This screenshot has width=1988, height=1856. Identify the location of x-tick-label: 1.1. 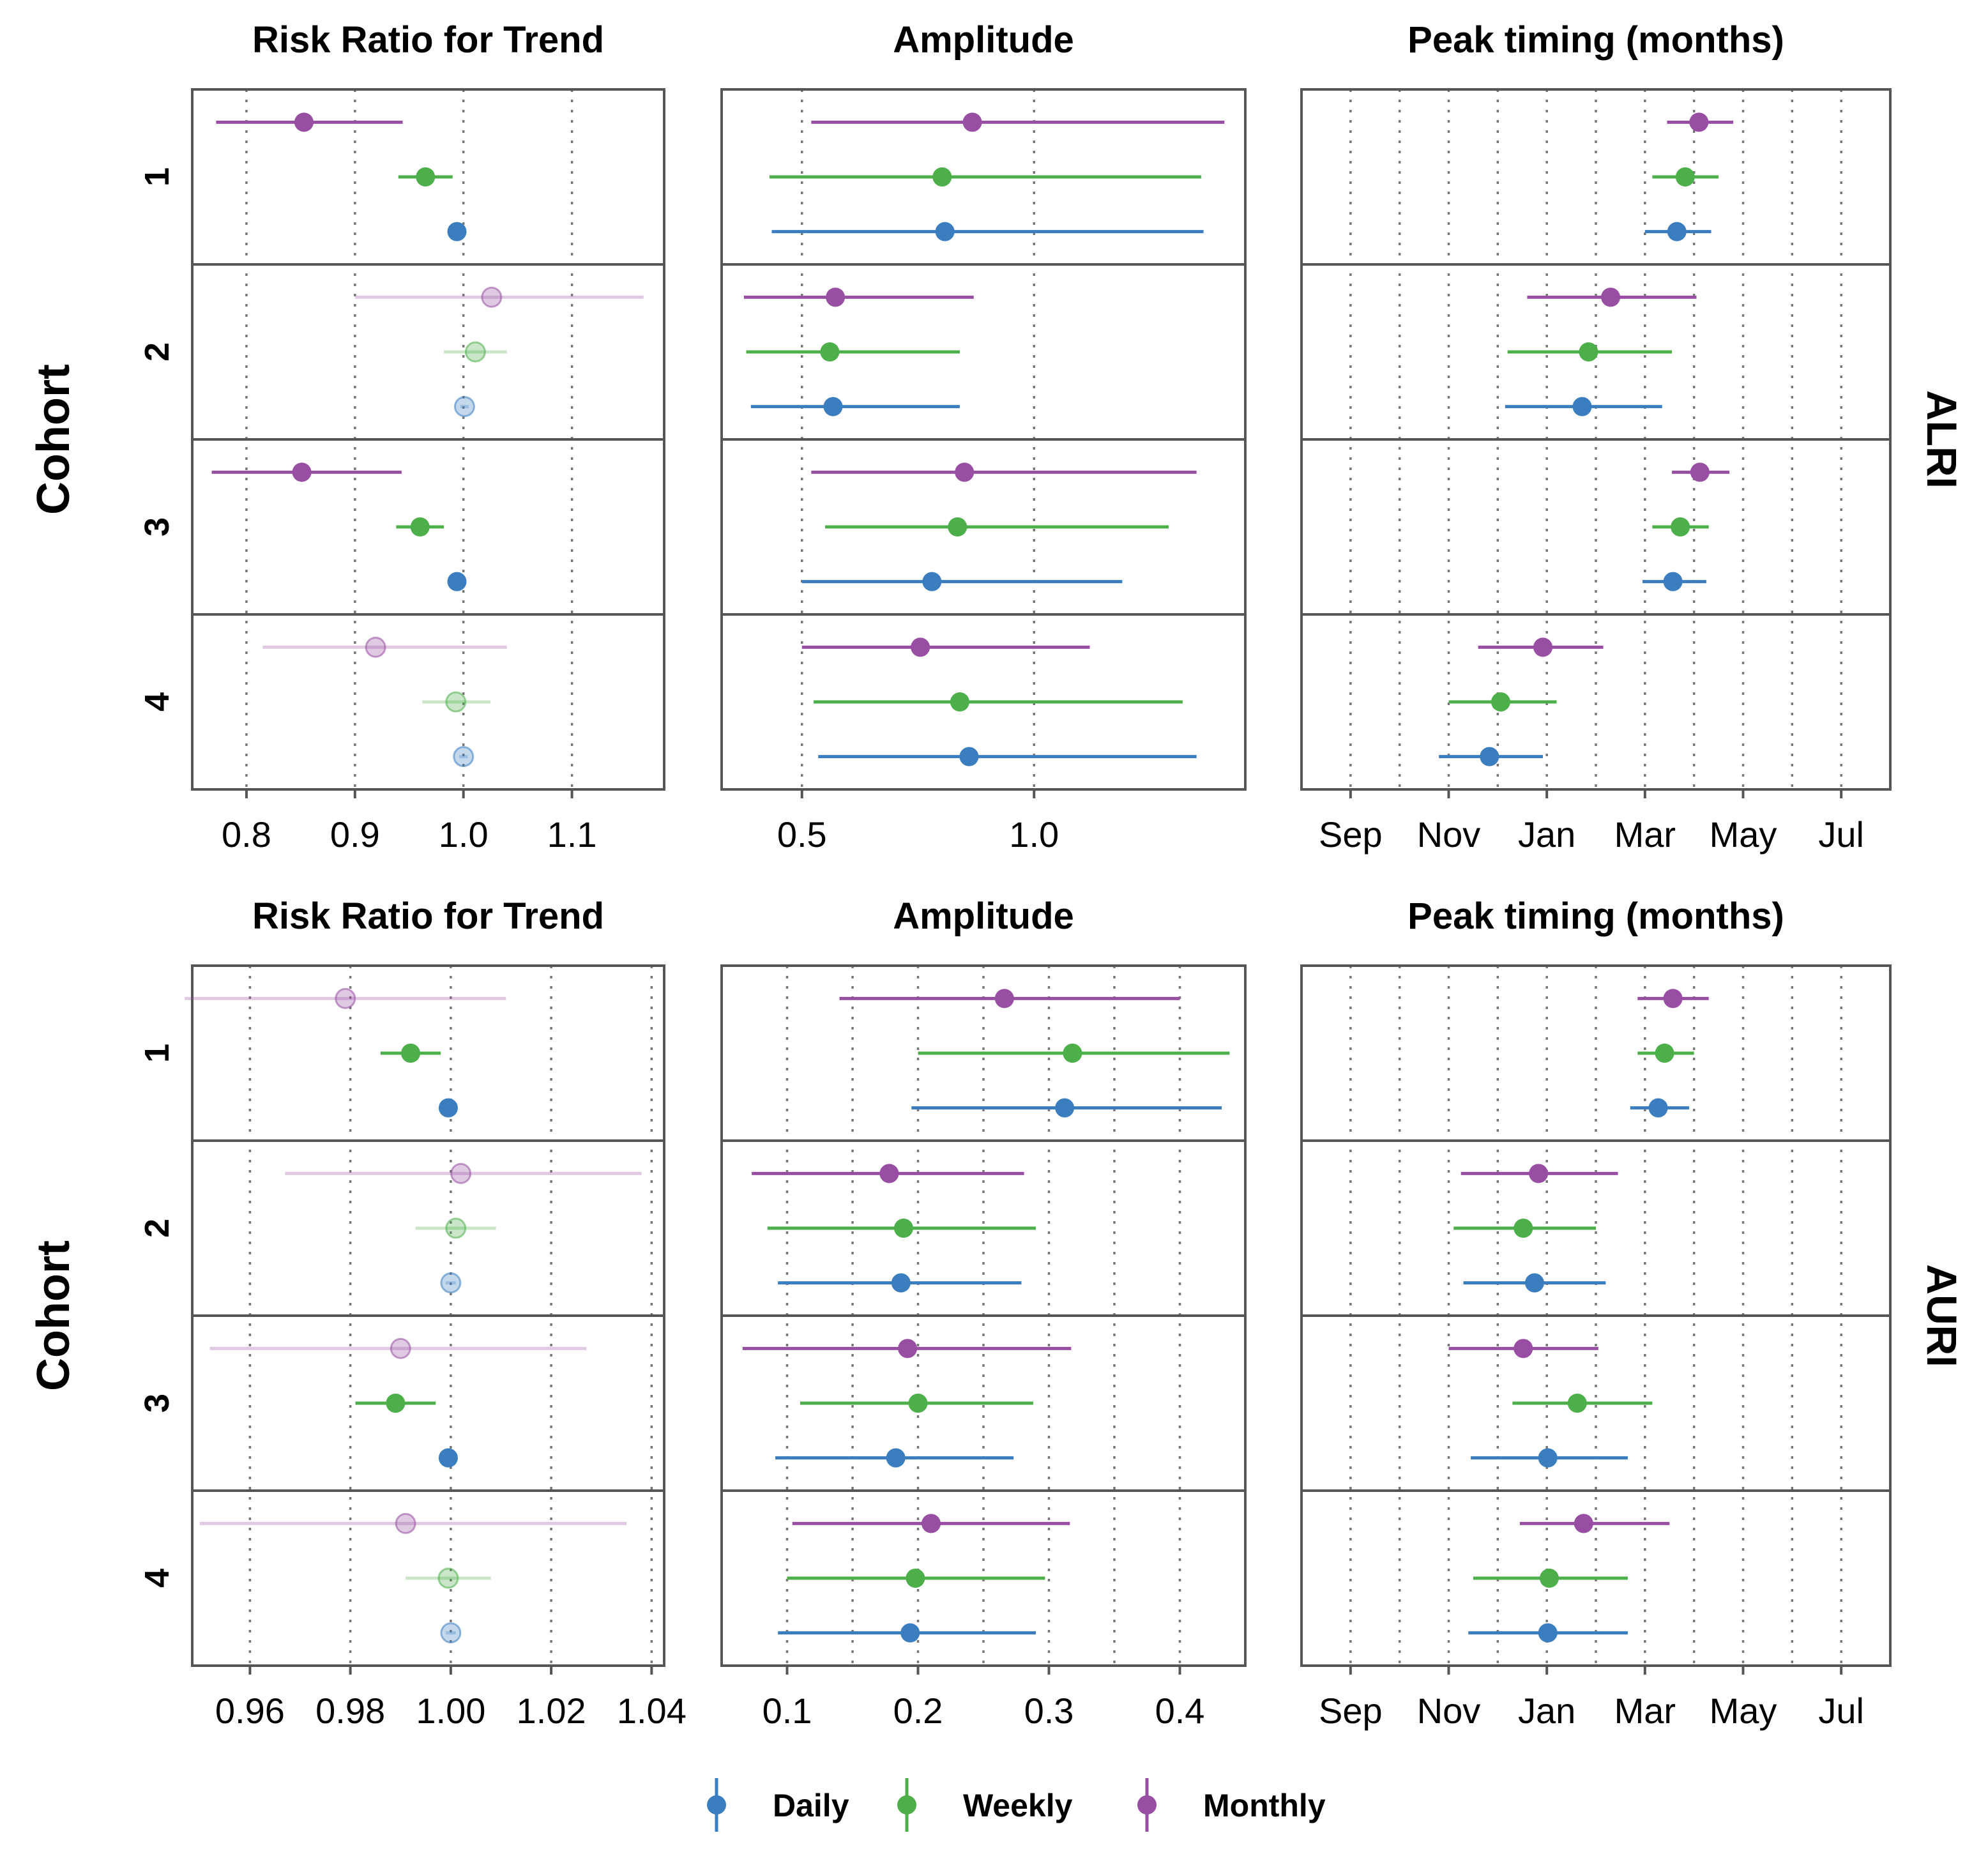
(572, 835).